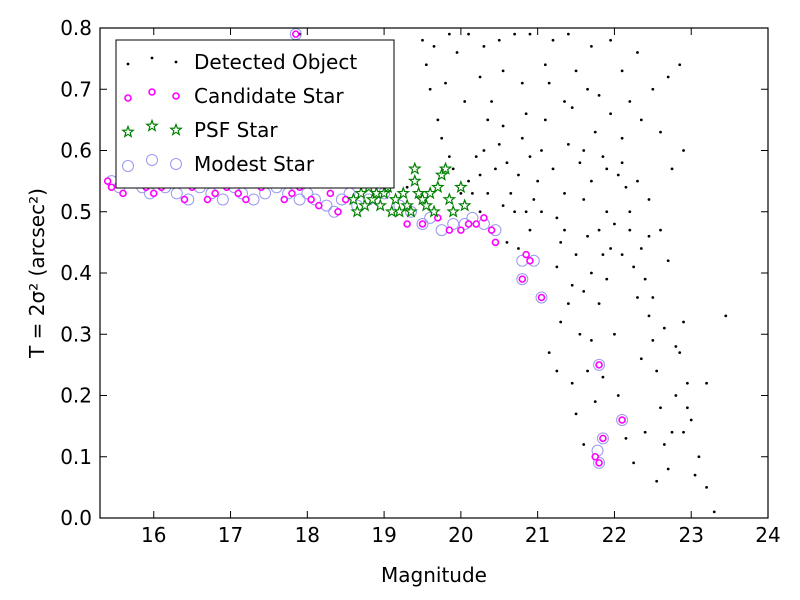 Image resolution: width=800 pixels, height=600 pixels. Describe the element at coordinates (460, 535) in the screenshot. I see `x-tick-label: 20` at that location.